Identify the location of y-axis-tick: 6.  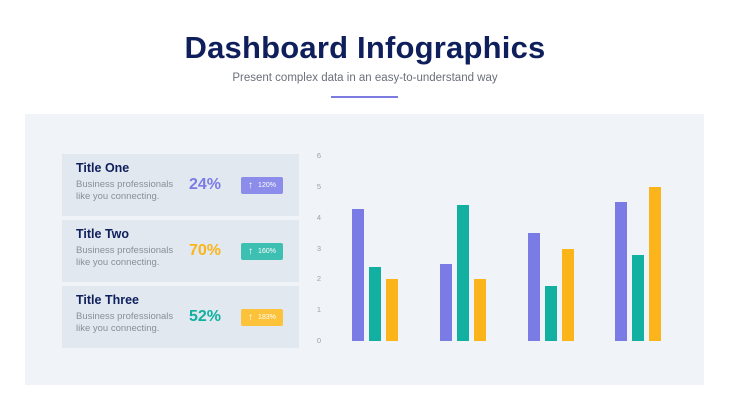
(319, 156).